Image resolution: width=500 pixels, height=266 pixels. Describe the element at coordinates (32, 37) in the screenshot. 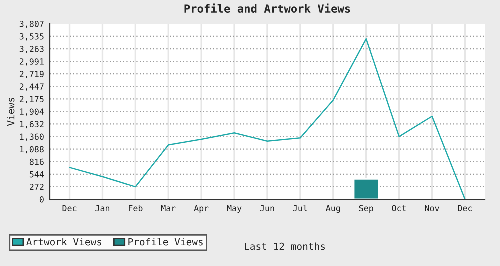

I see `y-tick-label: 3,535` at that location.